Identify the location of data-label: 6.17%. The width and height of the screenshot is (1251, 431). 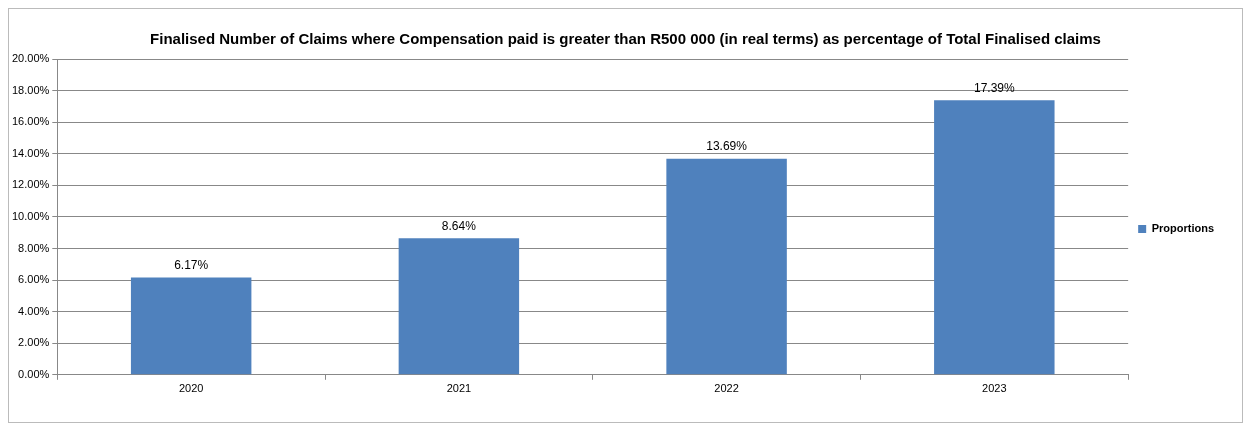
(191, 264).